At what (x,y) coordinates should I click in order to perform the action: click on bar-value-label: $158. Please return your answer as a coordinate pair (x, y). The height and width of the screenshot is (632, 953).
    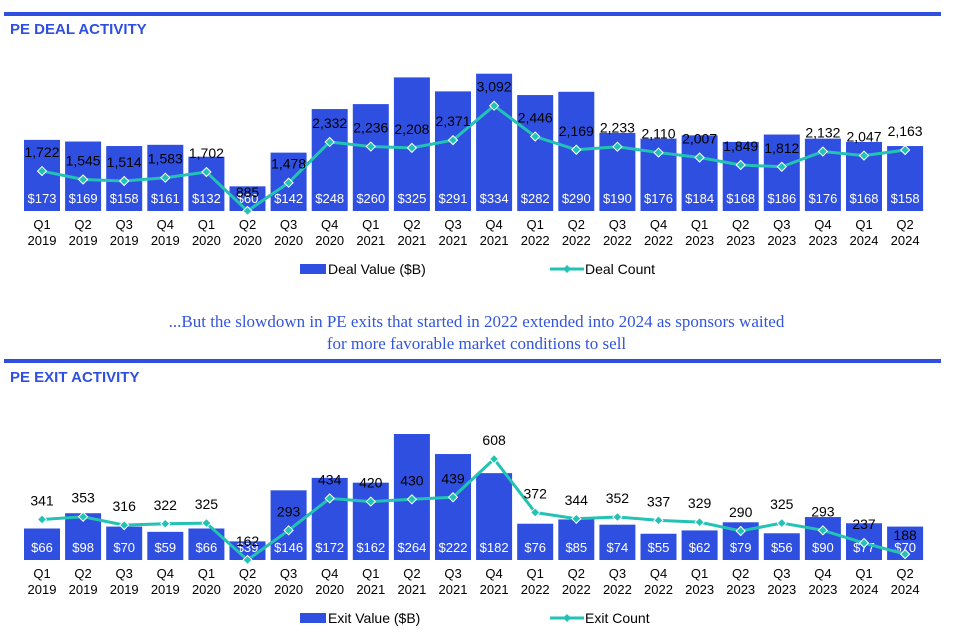
    Looking at the image, I should click on (124, 198).